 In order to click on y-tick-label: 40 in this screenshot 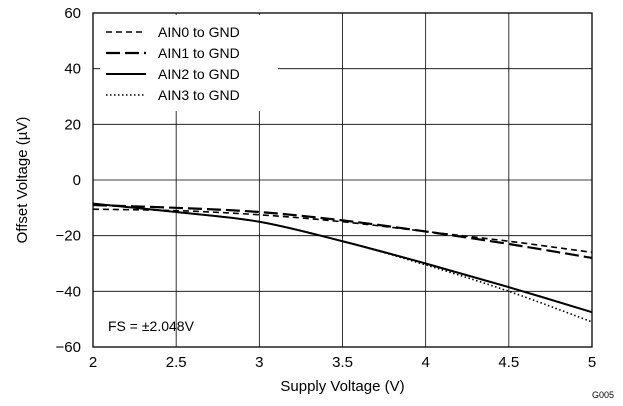, I will do `click(72, 69)`.